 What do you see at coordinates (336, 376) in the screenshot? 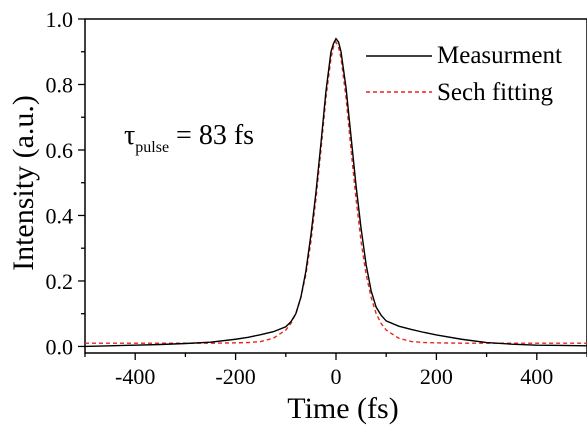
I see `x-tick-label: 0` at bounding box center [336, 376].